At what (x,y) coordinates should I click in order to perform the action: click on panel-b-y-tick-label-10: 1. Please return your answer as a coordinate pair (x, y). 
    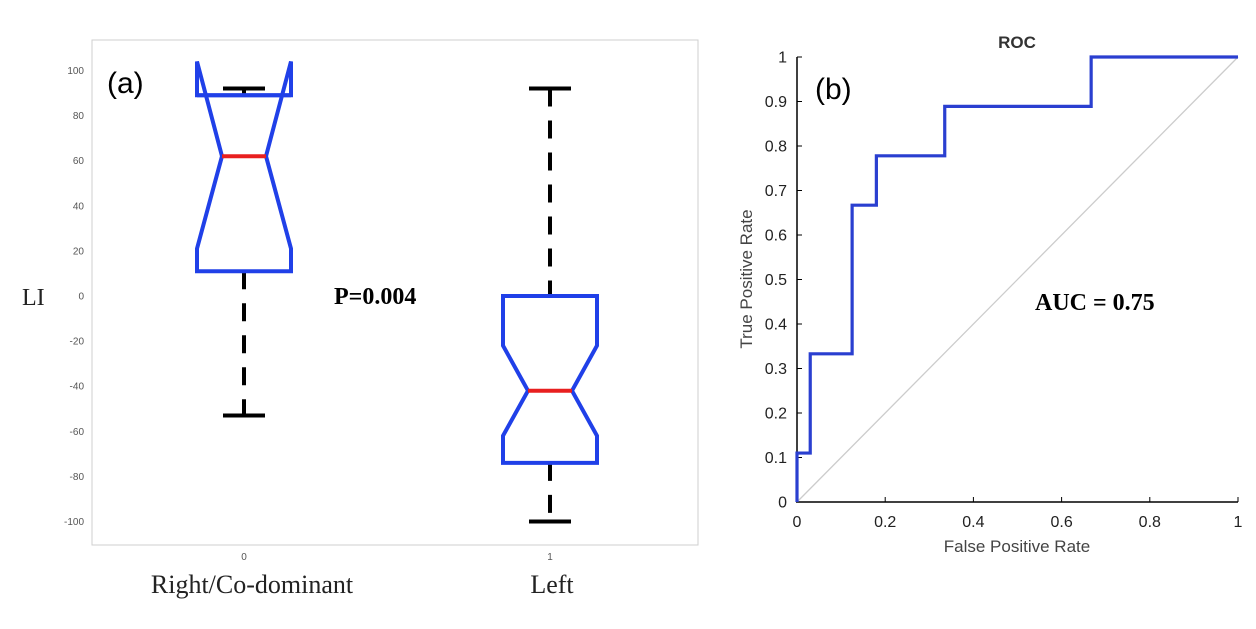
    Looking at the image, I should click on (782, 58).